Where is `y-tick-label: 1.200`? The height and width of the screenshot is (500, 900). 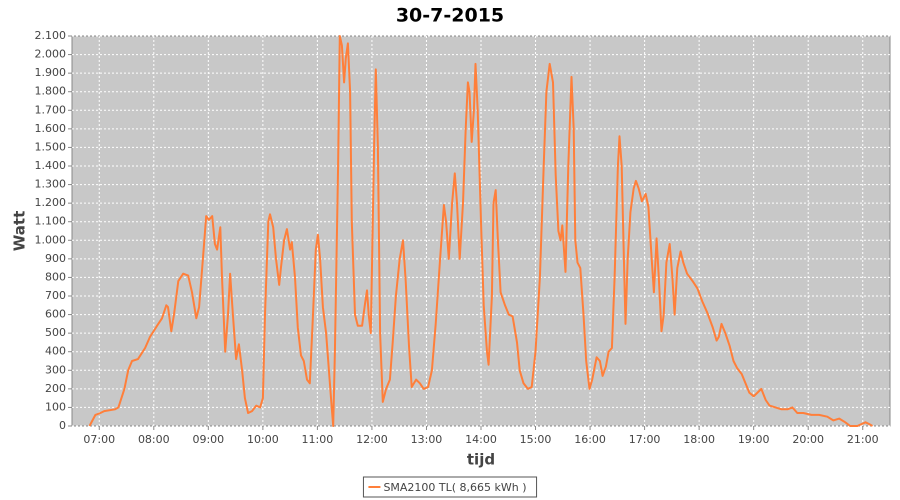 y-tick-label: 1.200 is located at coordinates (51, 202).